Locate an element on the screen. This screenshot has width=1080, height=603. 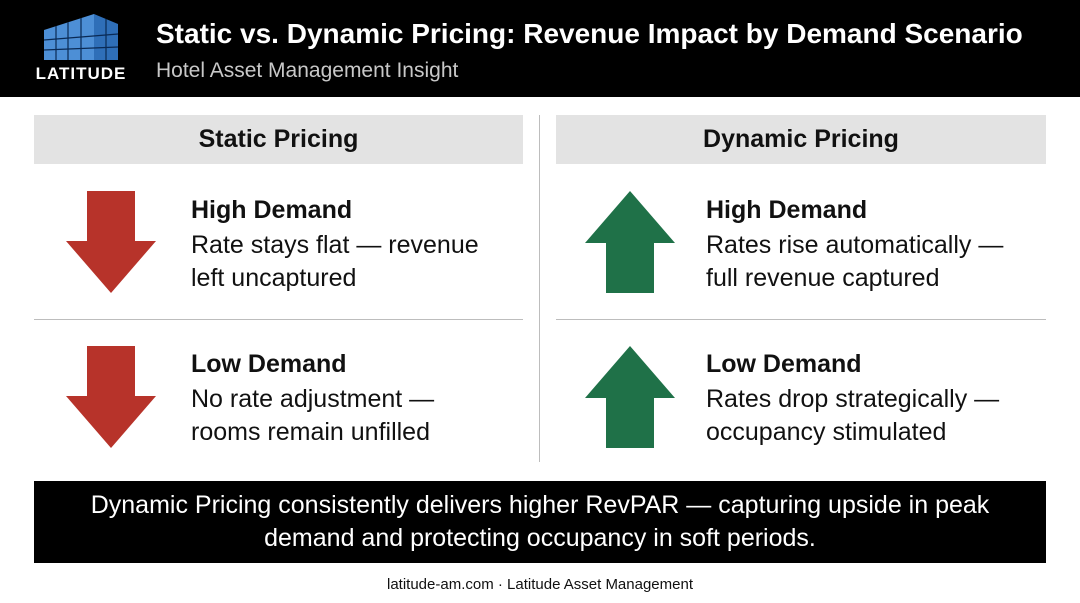
dynamic-high-demand-line2: full revenue captured is located at coordinates (823, 278).